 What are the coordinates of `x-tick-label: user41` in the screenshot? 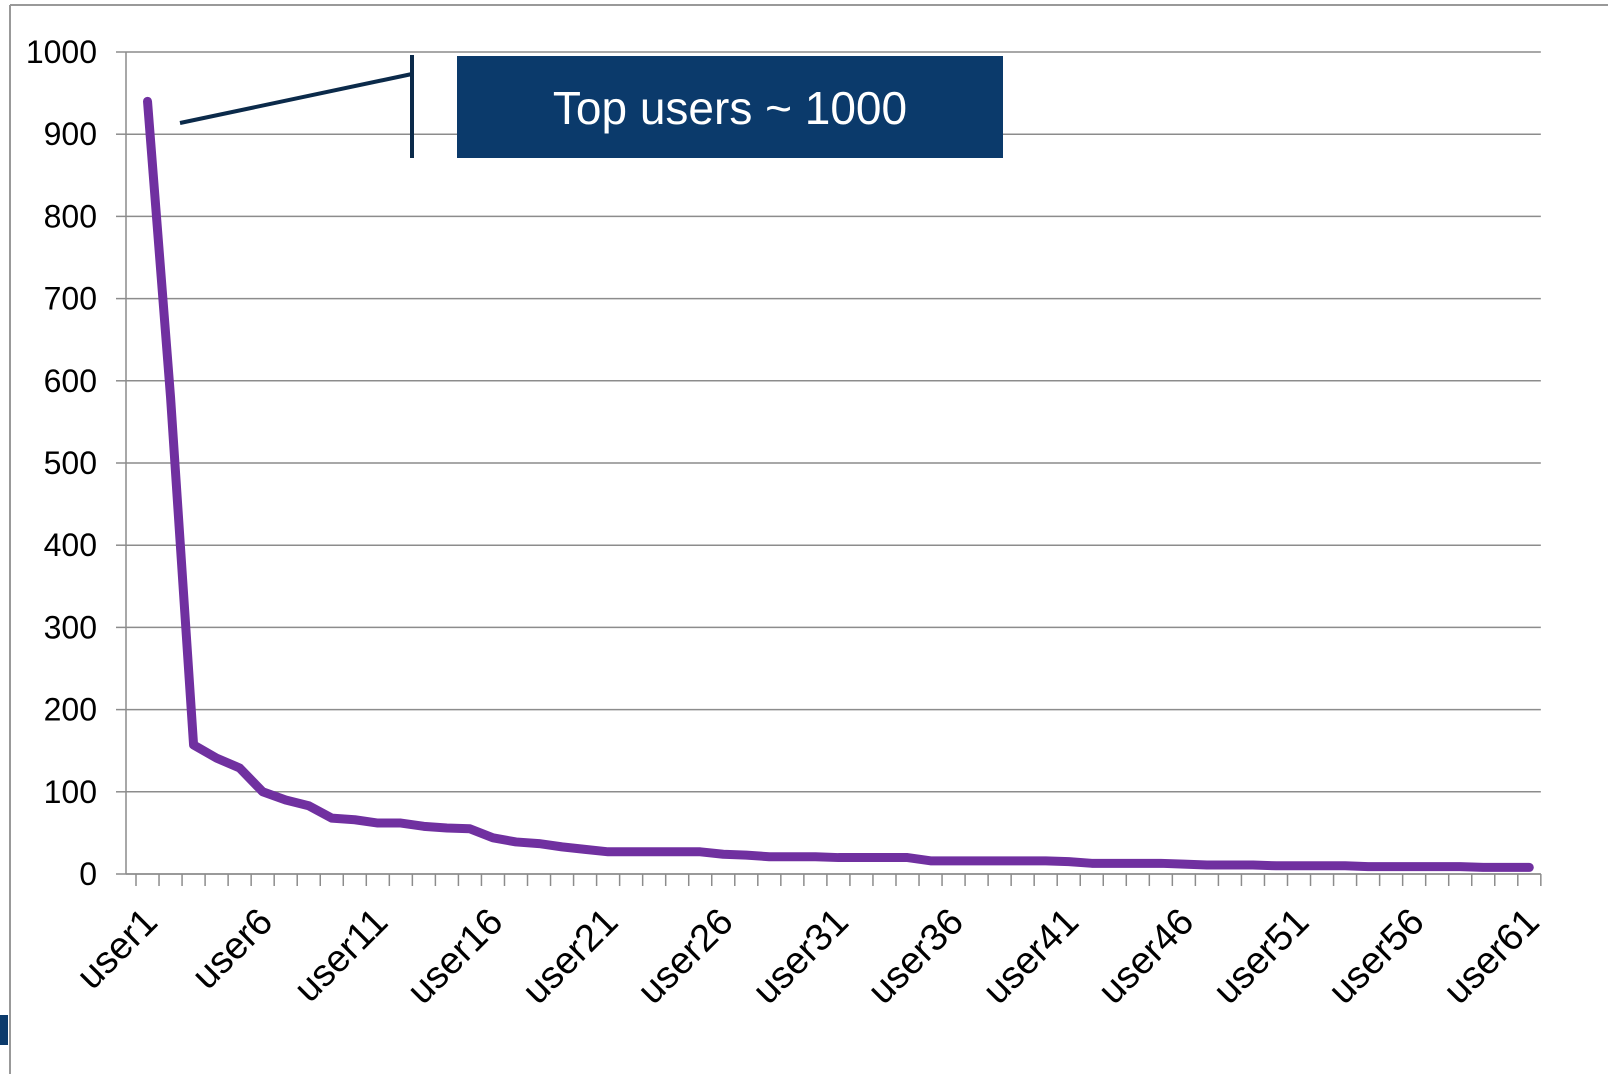 It's located at (1031, 957).